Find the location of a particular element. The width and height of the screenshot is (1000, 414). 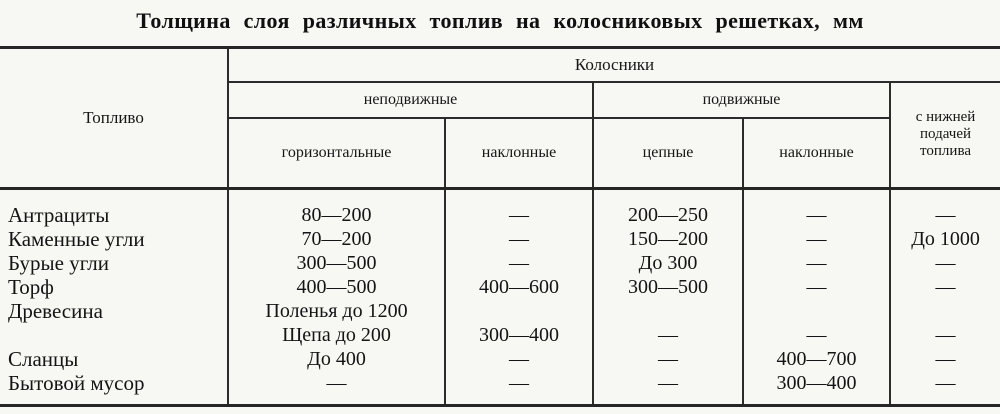

column-header-bottom-feed: с нижней подачей топлива is located at coordinates (945, 135).